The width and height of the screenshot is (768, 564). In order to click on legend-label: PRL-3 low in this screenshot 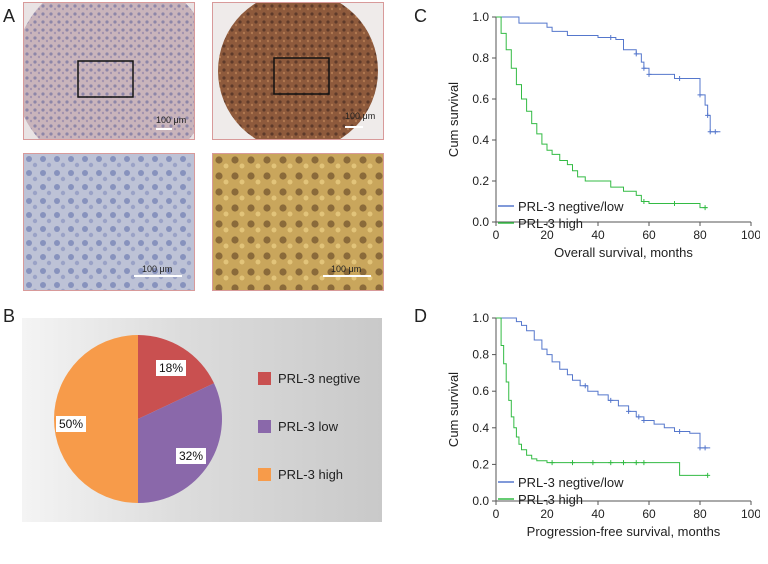, I will do `click(308, 426)`.